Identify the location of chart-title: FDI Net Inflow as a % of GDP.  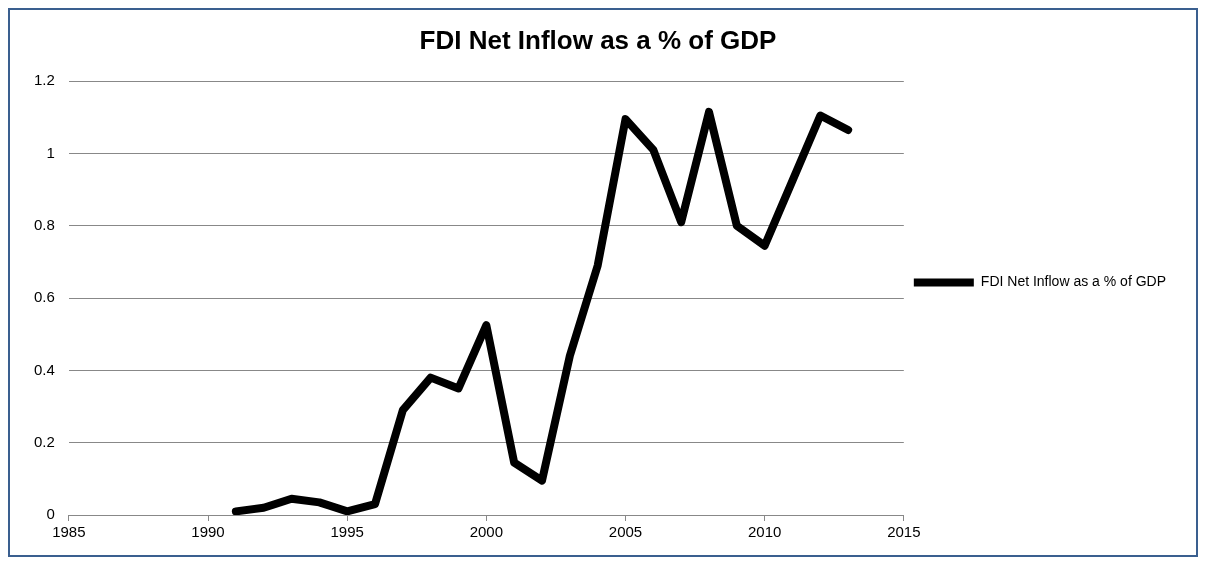
(598, 39).